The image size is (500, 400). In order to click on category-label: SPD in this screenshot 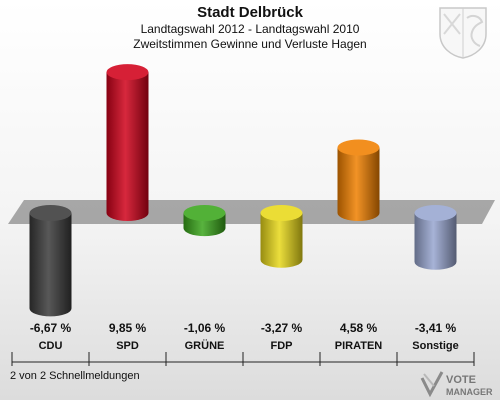, I will do `click(127, 346)`.